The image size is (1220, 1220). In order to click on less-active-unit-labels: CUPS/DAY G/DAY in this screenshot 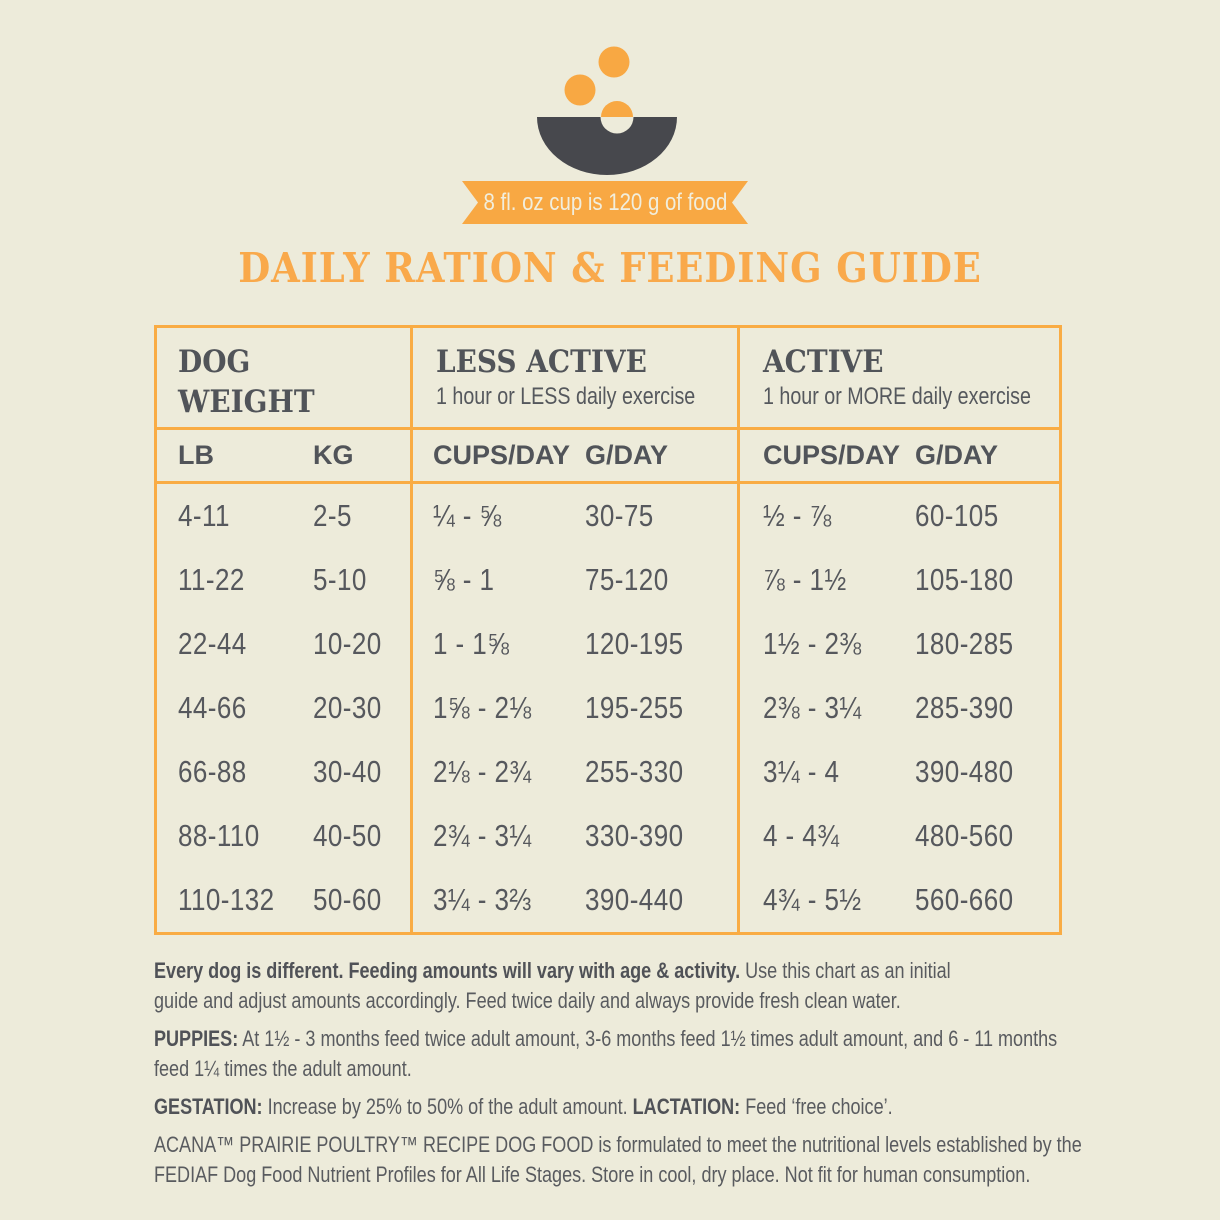, I will do `click(573, 455)`.